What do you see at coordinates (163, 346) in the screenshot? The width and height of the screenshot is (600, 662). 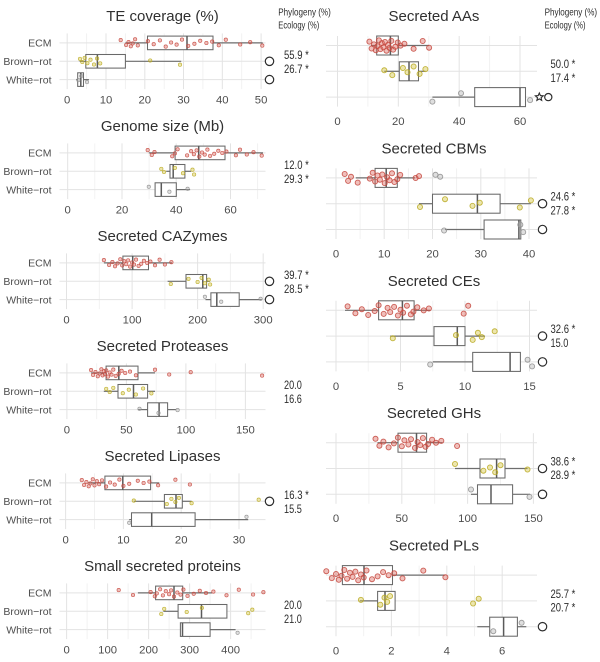 I see `svg-text: Secreted Proteases` at bounding box center [163, 346].